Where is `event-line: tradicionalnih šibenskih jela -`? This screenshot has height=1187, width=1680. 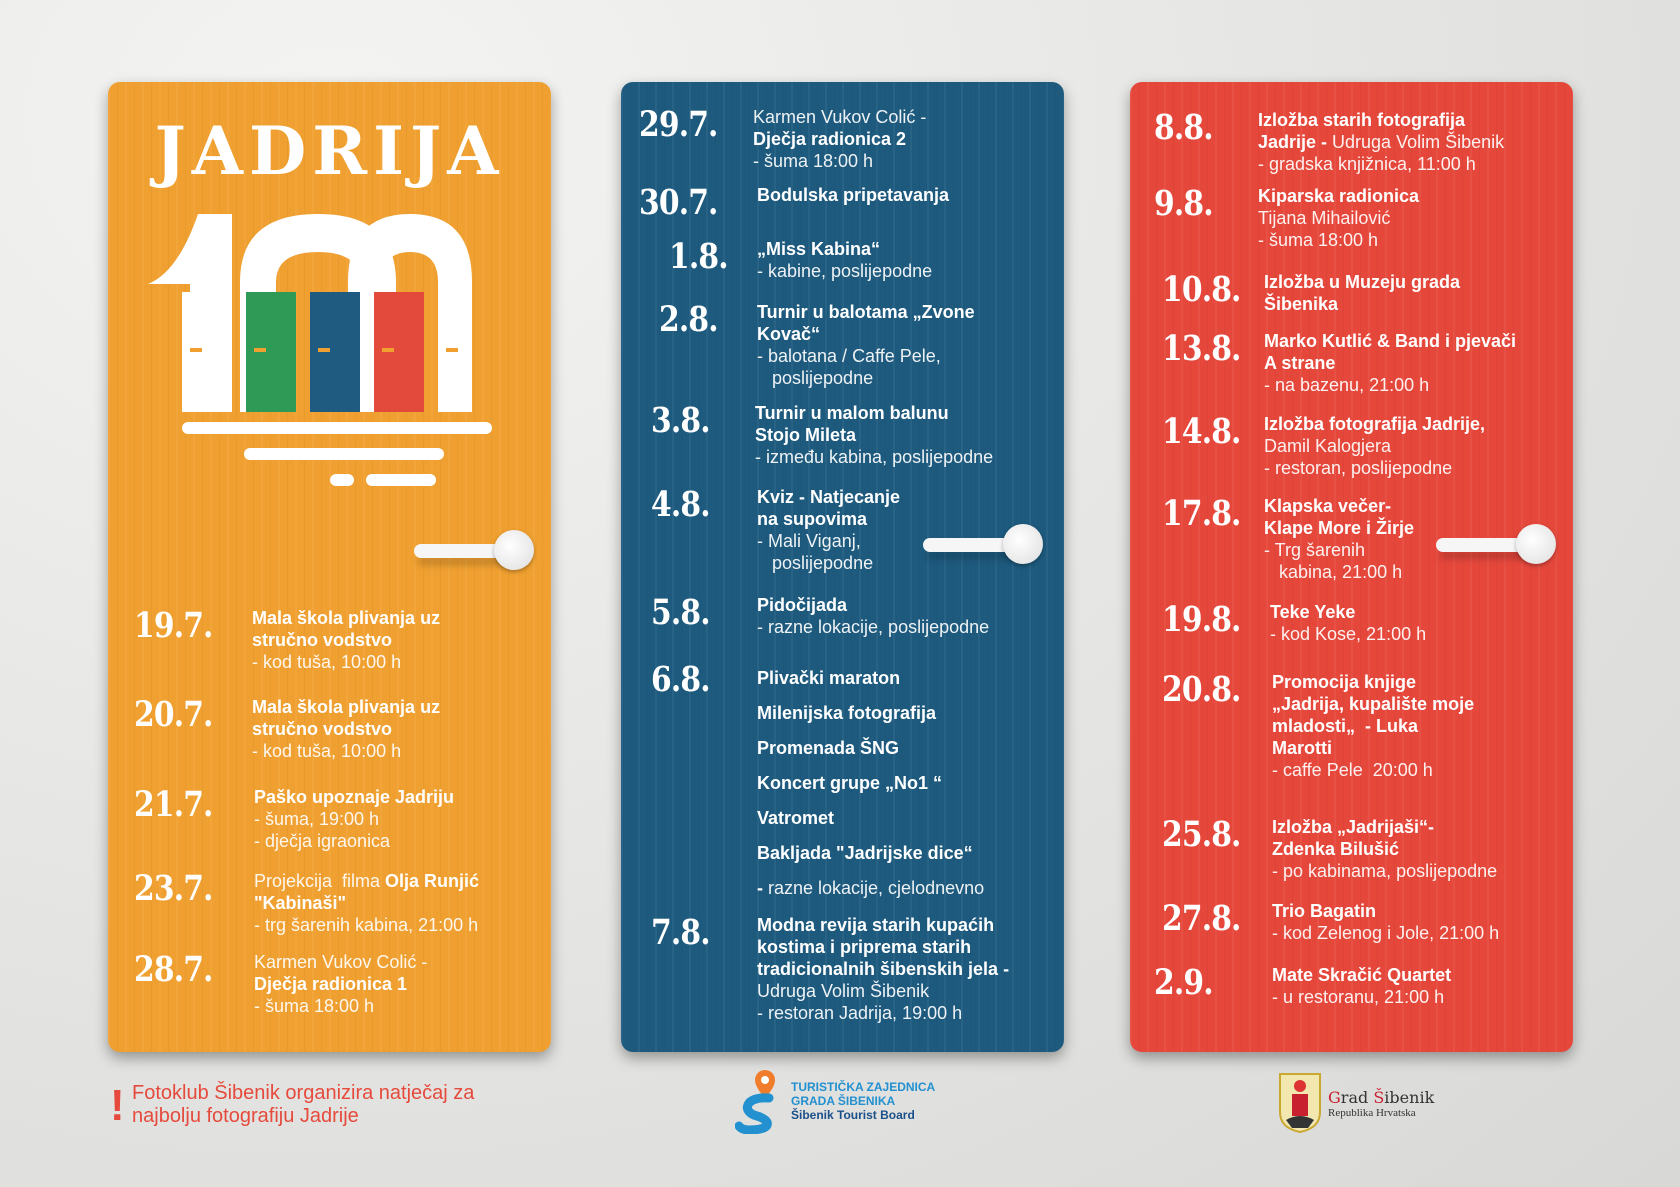 event-line: tradicionalnih šibenskih jela - is located at coordinates (883, 969).